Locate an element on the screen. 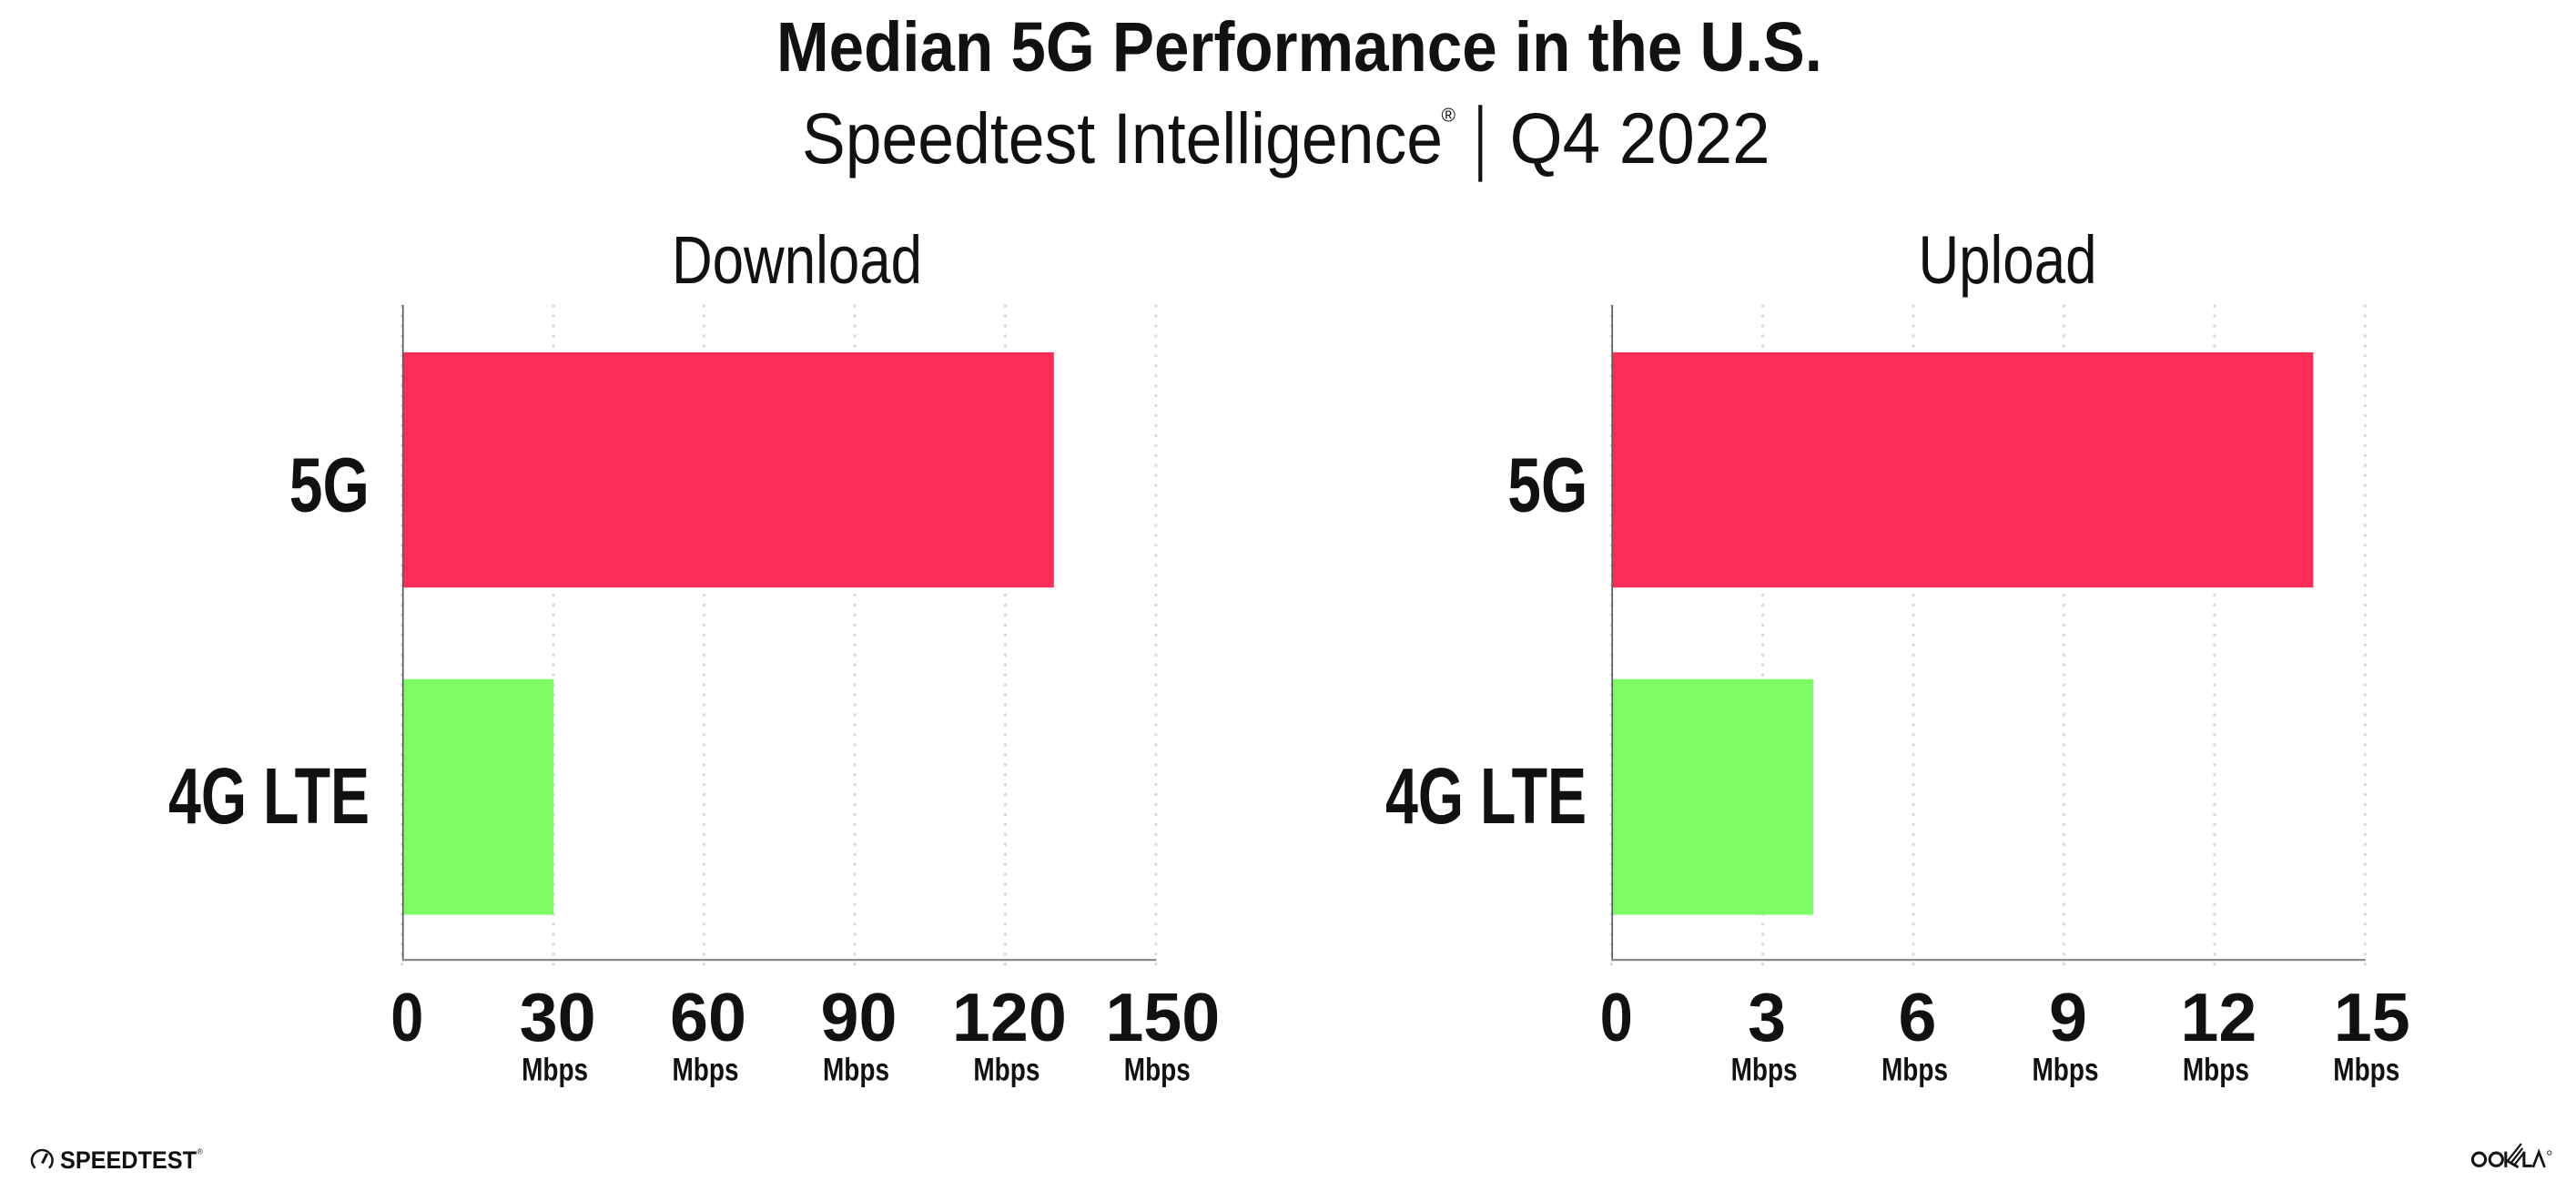 This screenshot has width=2576, height=1202. svg-text: 3 is located at coordinates (1767, 1017).